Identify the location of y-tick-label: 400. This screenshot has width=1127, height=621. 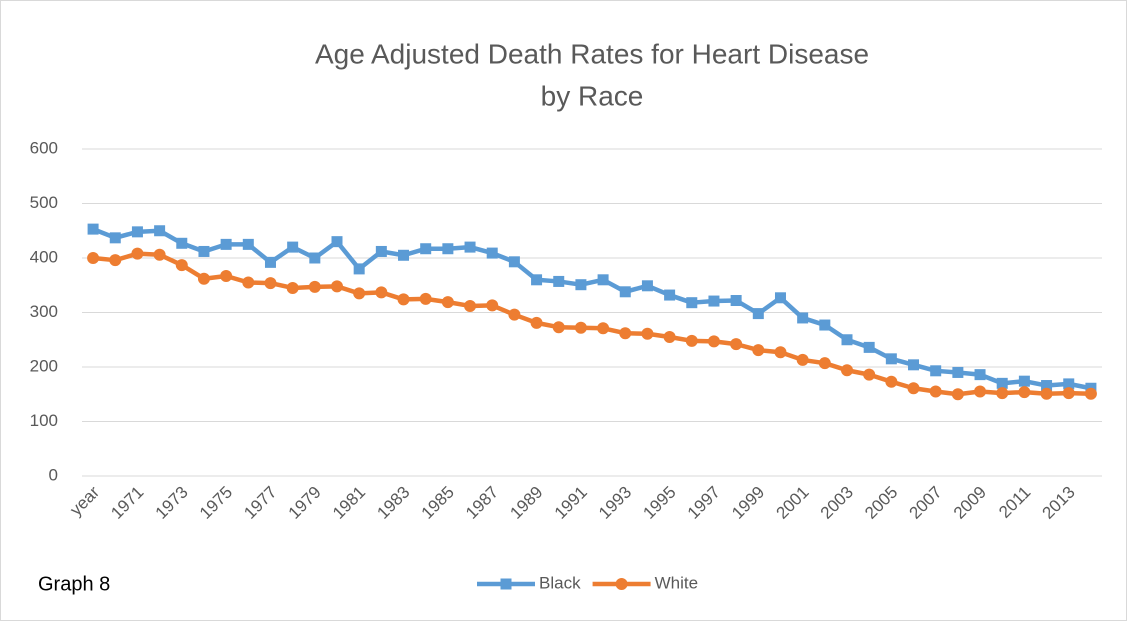
(44, 256).